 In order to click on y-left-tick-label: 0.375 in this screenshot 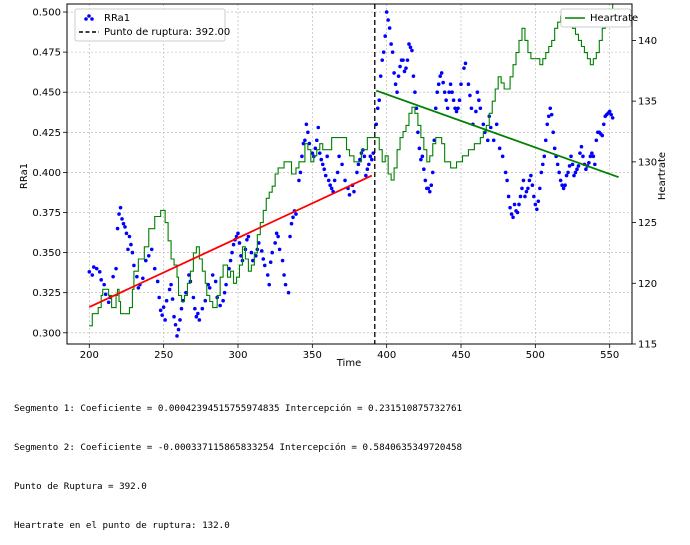, I will do `click(46, 213)`.